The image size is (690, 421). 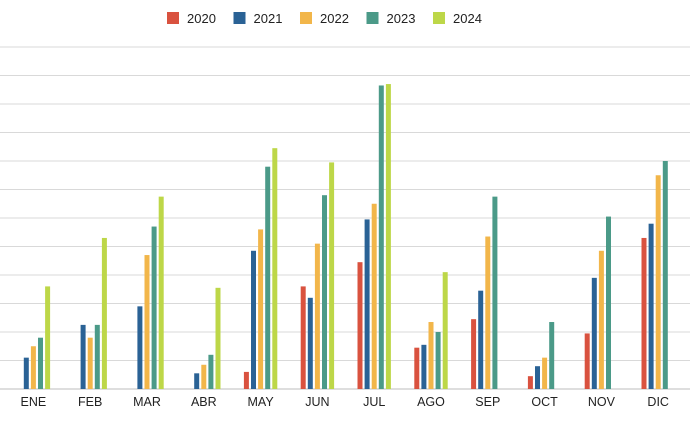 I want to click on bar-ago-2024, so click(x=445, y=330).